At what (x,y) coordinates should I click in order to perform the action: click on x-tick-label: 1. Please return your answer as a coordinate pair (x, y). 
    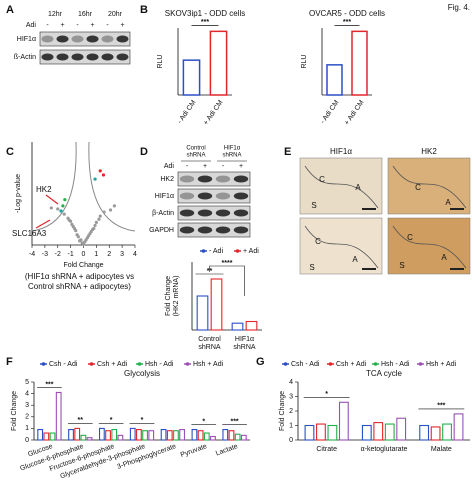
    Looking at the image, I should click on (96, 254).